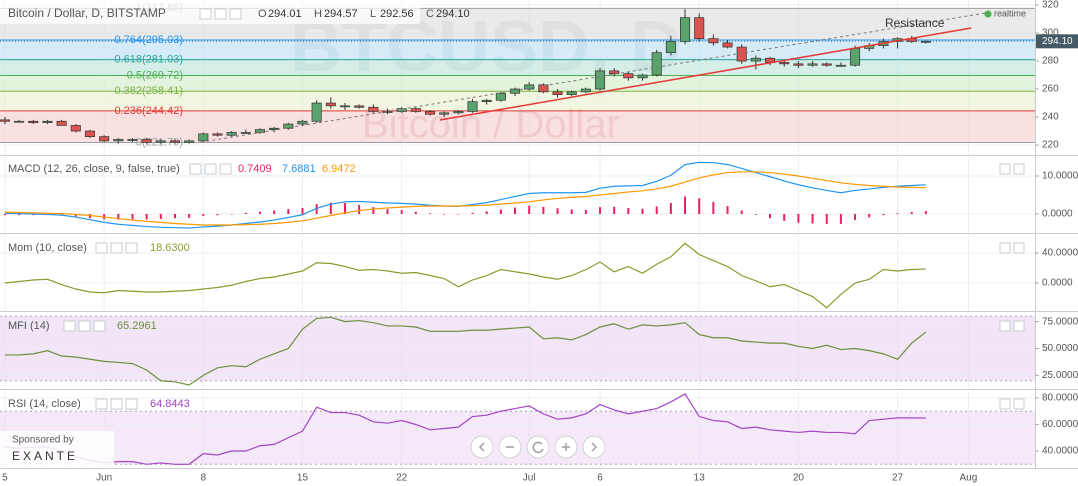 Image resolution: width=1078 pixels, height=486 pixels. I want to click on readout-value: 294.57, so click(341, 14).